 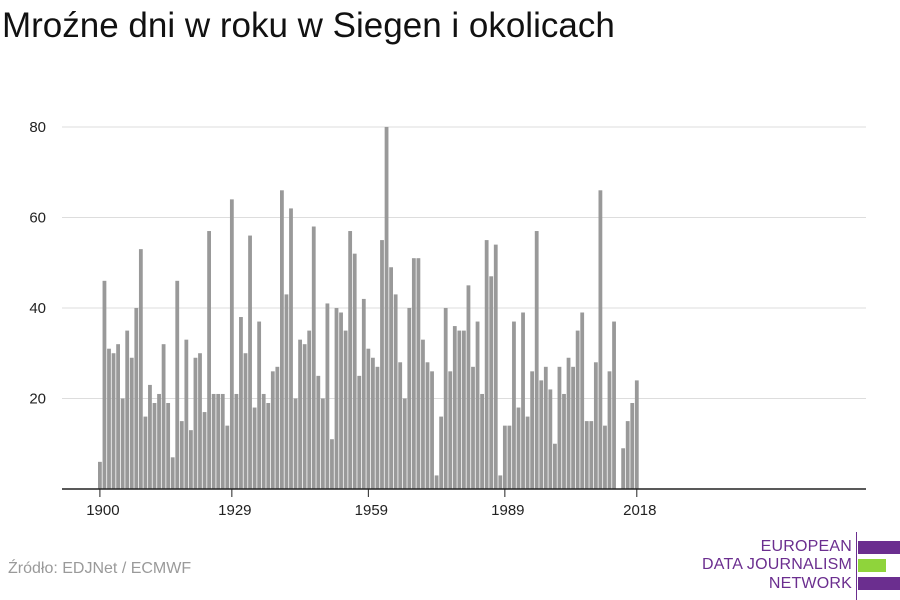 What do you see at coordinates (37, 217) in the screenshot?
I see `y-tick-label: 60` at bounding box center [37, 217].